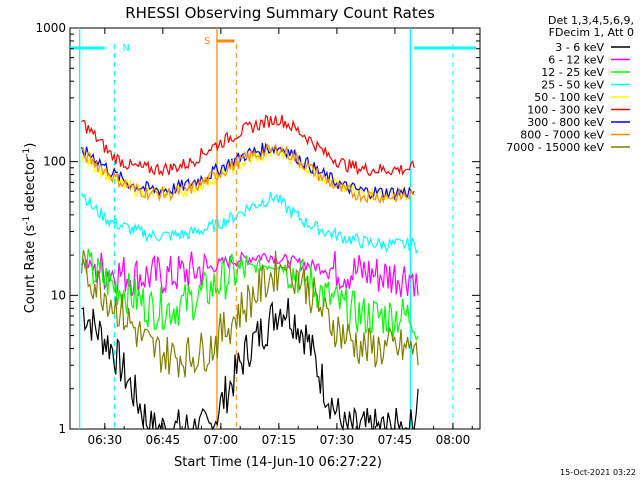 This screenshot has height=480, width=640. What do you see at coordinates (576, 60) in the screenshot?
I see `legend-label-1: 6 - 12 keV` at bounding box center [576, 60].